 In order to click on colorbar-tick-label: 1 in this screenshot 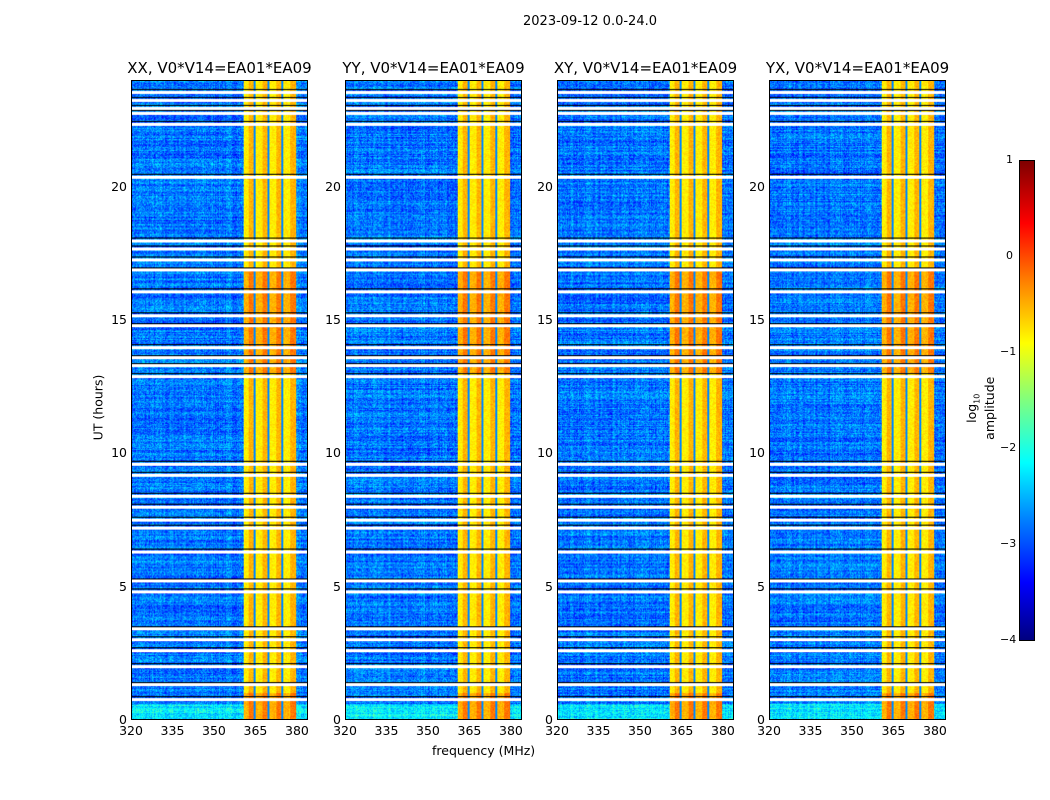, I will do `click(1009, 159)`.